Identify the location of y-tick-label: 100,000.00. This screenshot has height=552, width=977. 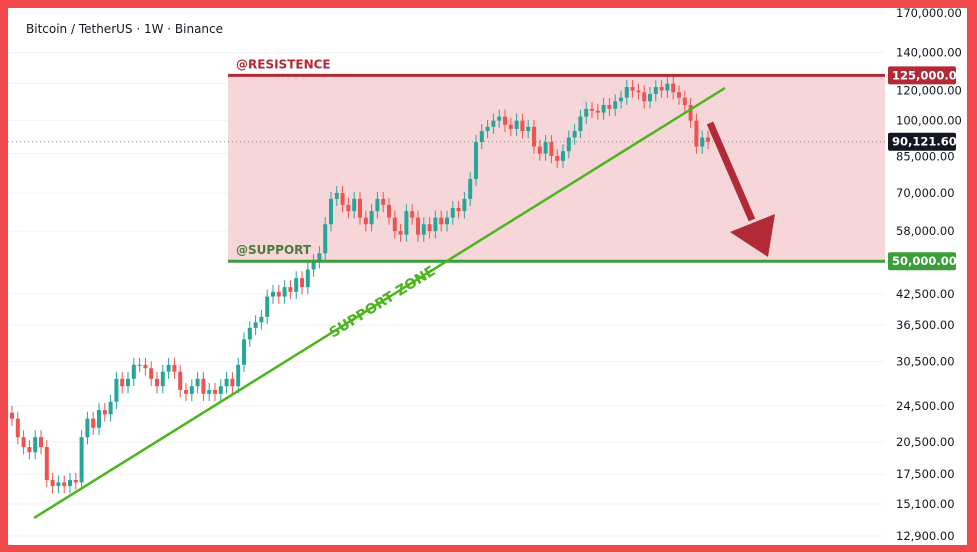
(929, 121).